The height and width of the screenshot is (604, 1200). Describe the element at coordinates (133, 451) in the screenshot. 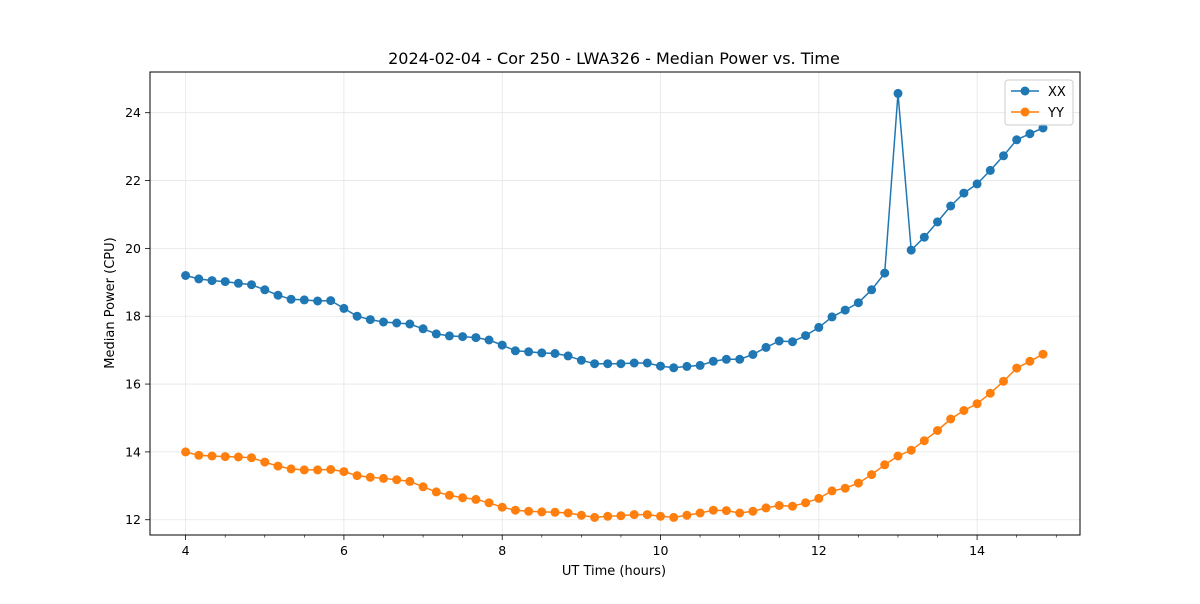

I see `y-tick-label: 14` at that location.